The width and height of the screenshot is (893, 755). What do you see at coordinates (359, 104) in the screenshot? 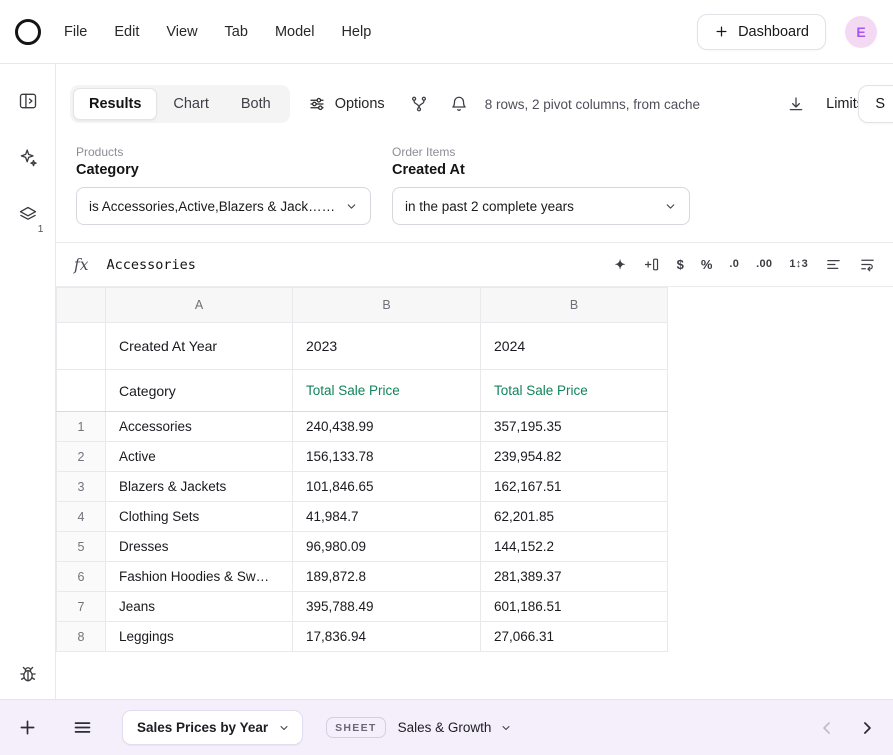
I see `options-button-label: Options` at bounding box center [359, 104].